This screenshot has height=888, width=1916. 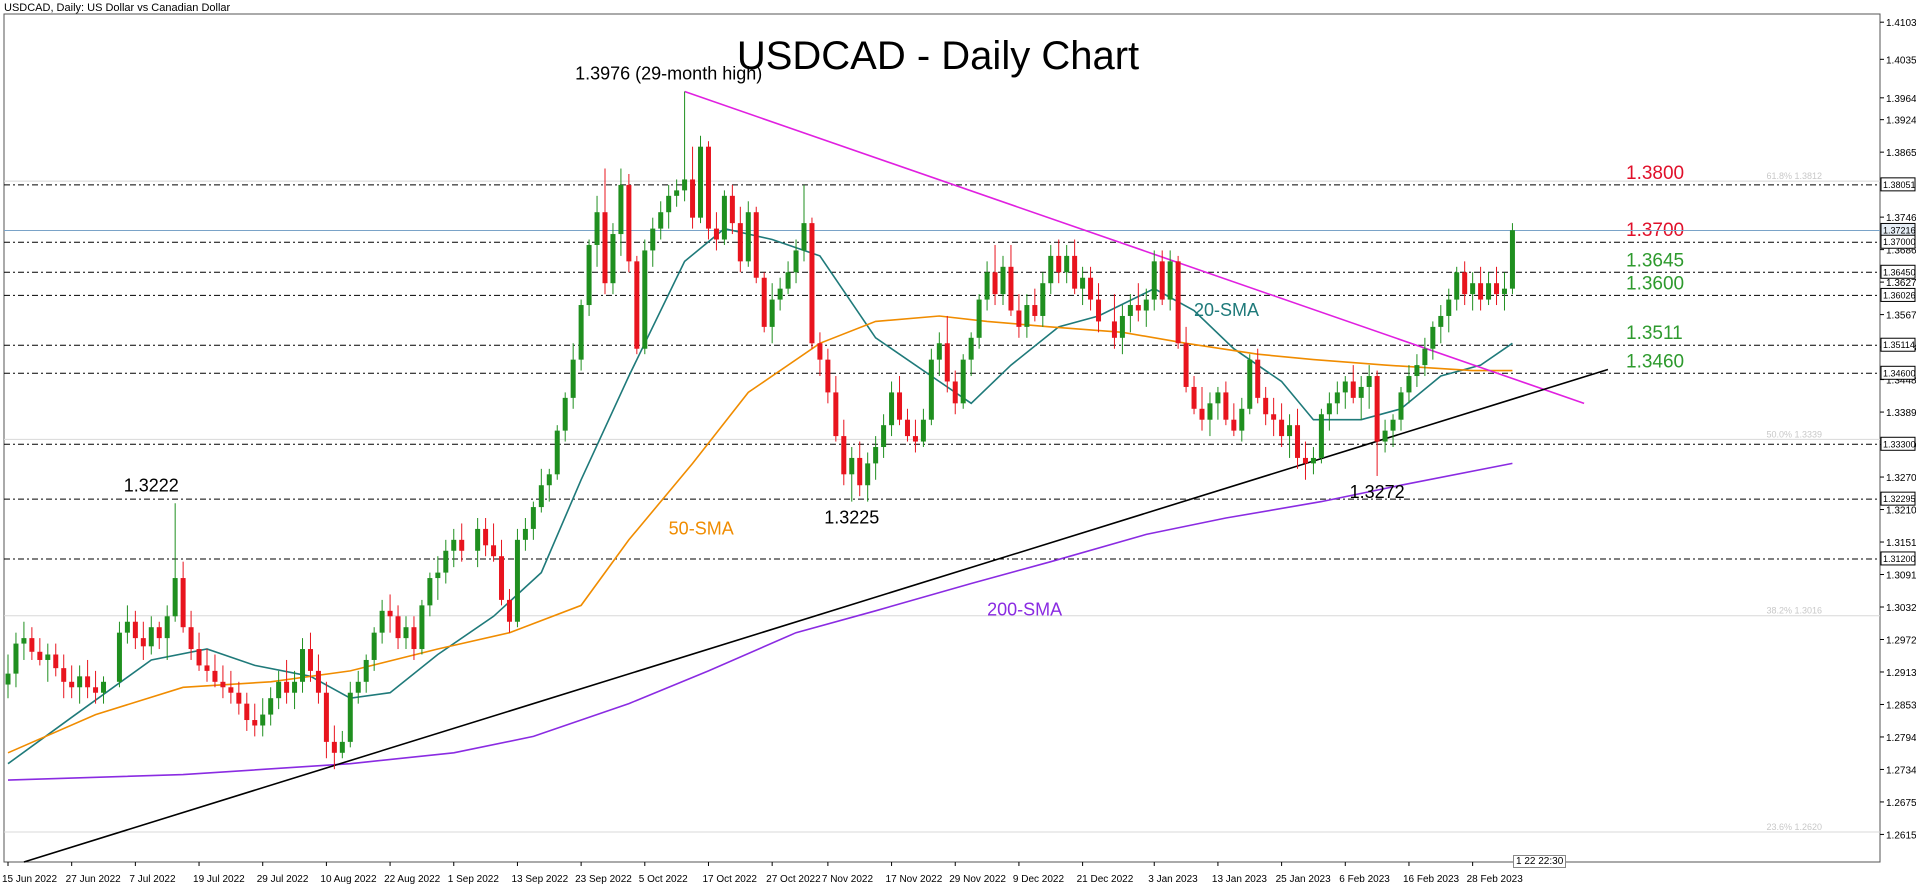 What do you see at coordinates (1540, 861) in the screenshot?
I see `time-widget: 1 22 22:30` at bounding box center [1540, 861].